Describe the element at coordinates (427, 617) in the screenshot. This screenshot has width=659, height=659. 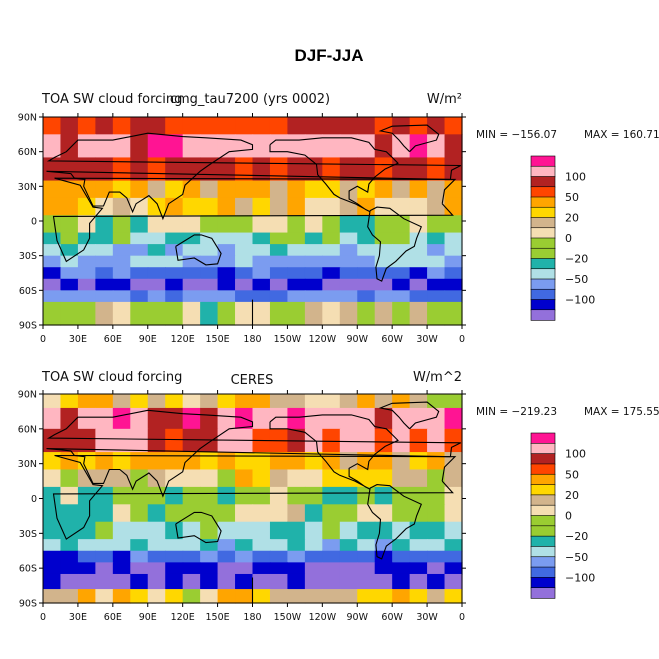
I see `x-tick-label: 30W` at that location.